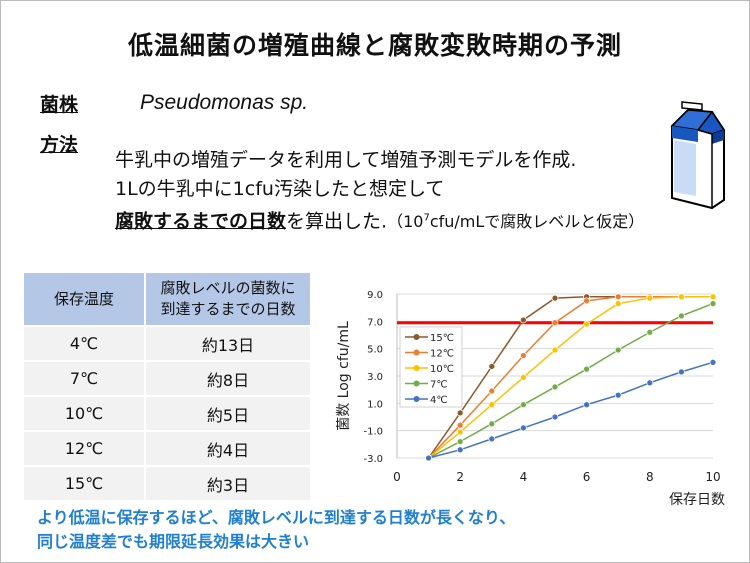  I want to click on legend-label: 7℃, so click(439, 385).